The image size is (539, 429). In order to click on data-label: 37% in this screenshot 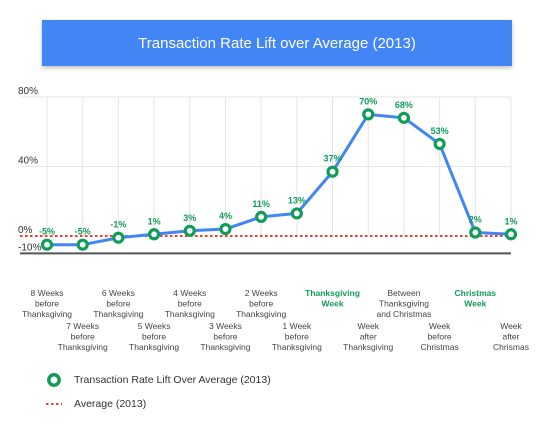, I will do `click(333, 159)`.